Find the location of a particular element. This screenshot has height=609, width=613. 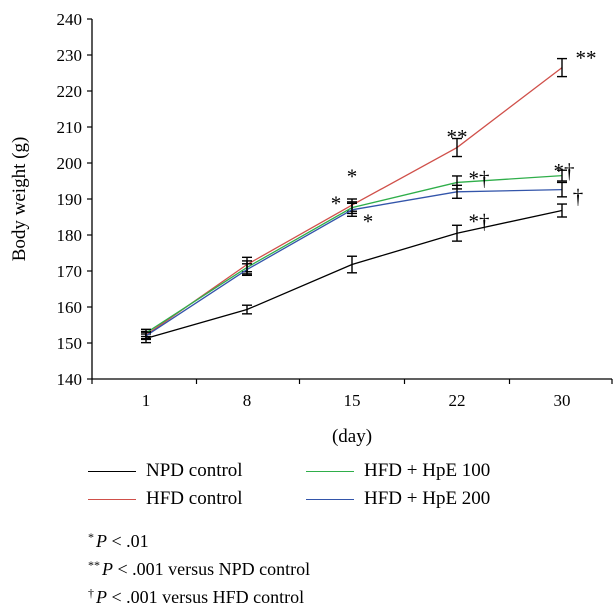

y-tick-label: 200 is located at coordinates (70, 163).